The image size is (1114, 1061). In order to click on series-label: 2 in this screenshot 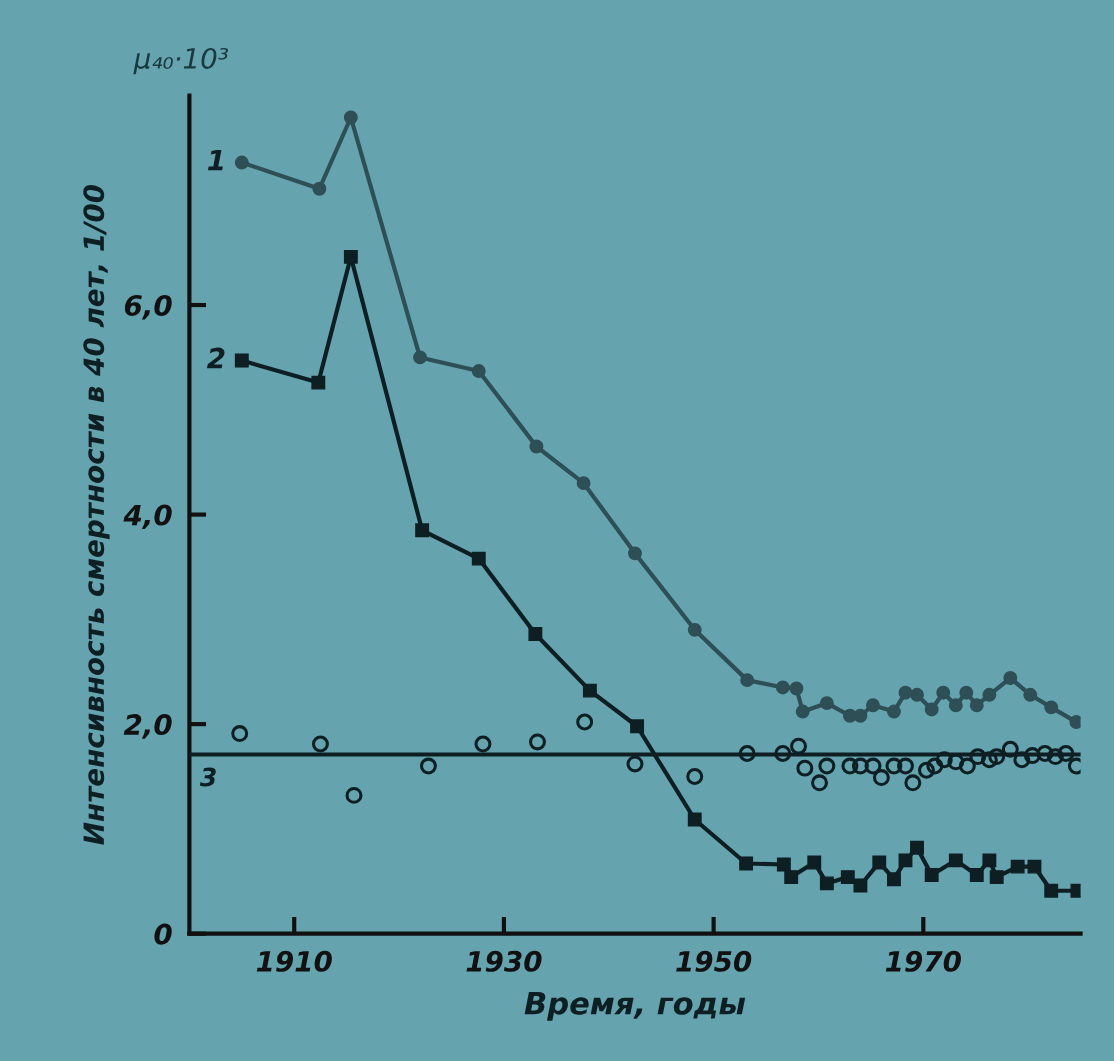, I will do `click(215, 358)`.